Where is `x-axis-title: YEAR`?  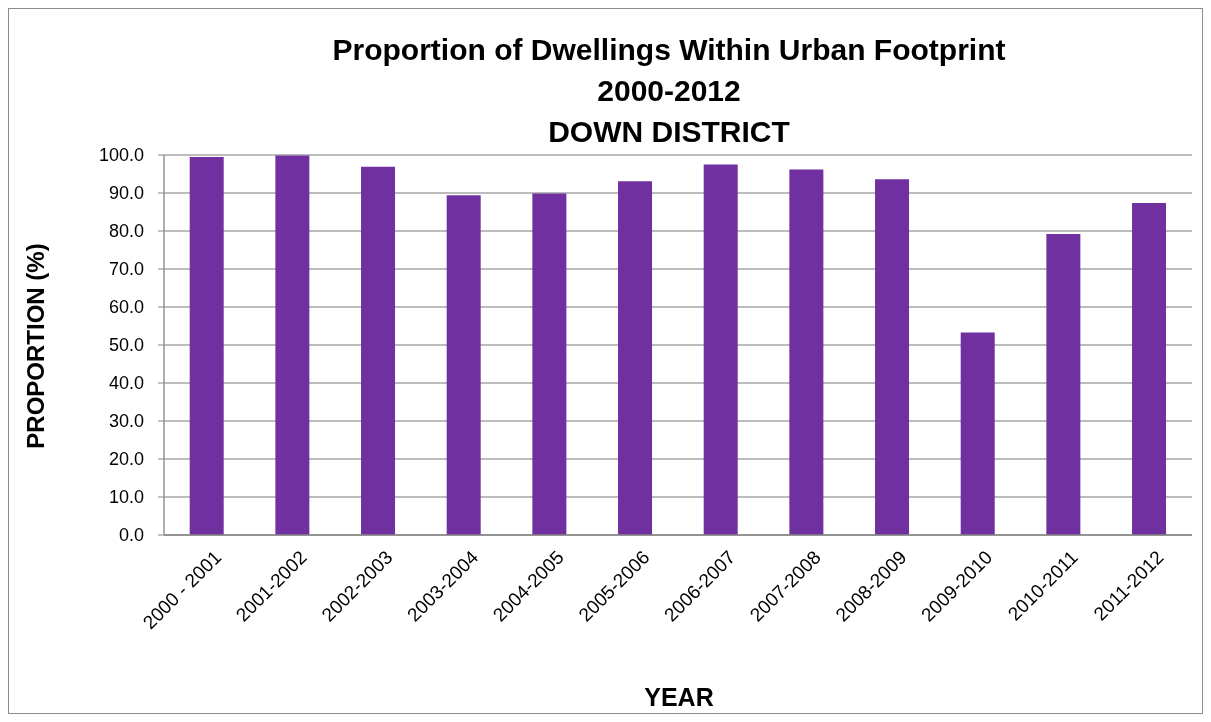 x-axis-title: YEAR is located at coordinates (679, 697).